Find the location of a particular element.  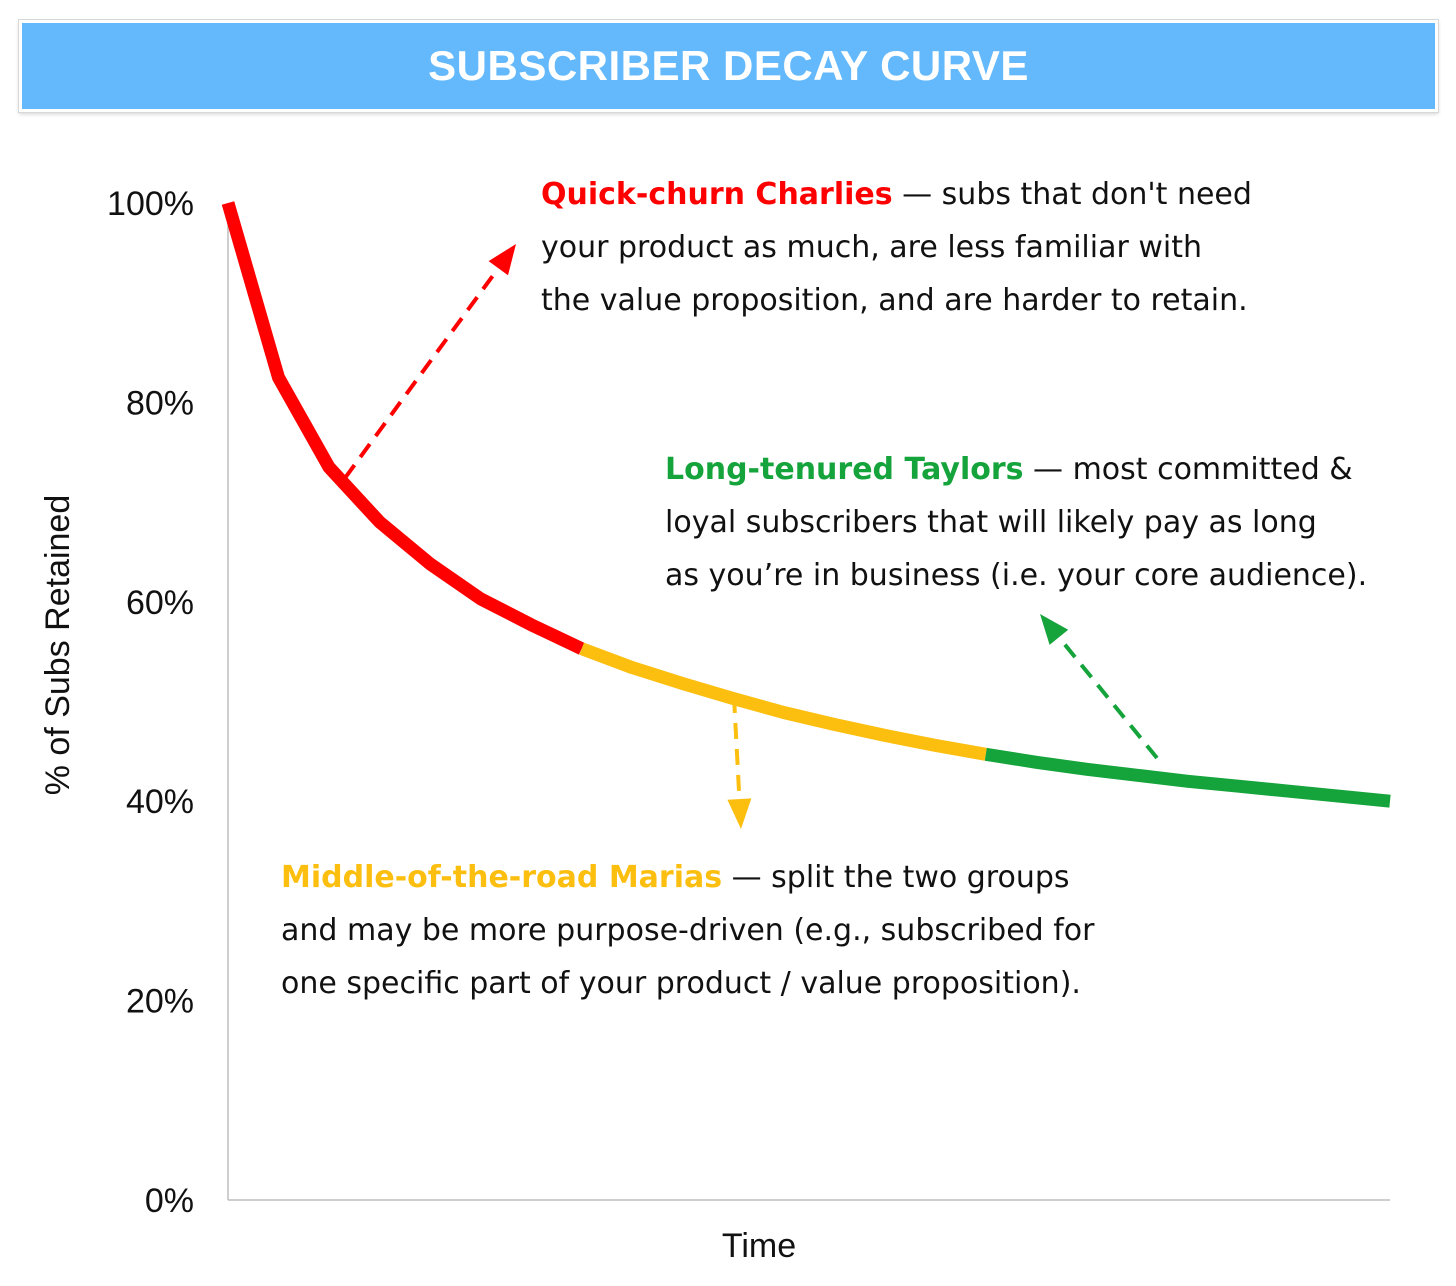

arrow-charlies-shaft is located at coordinates (421, 373).